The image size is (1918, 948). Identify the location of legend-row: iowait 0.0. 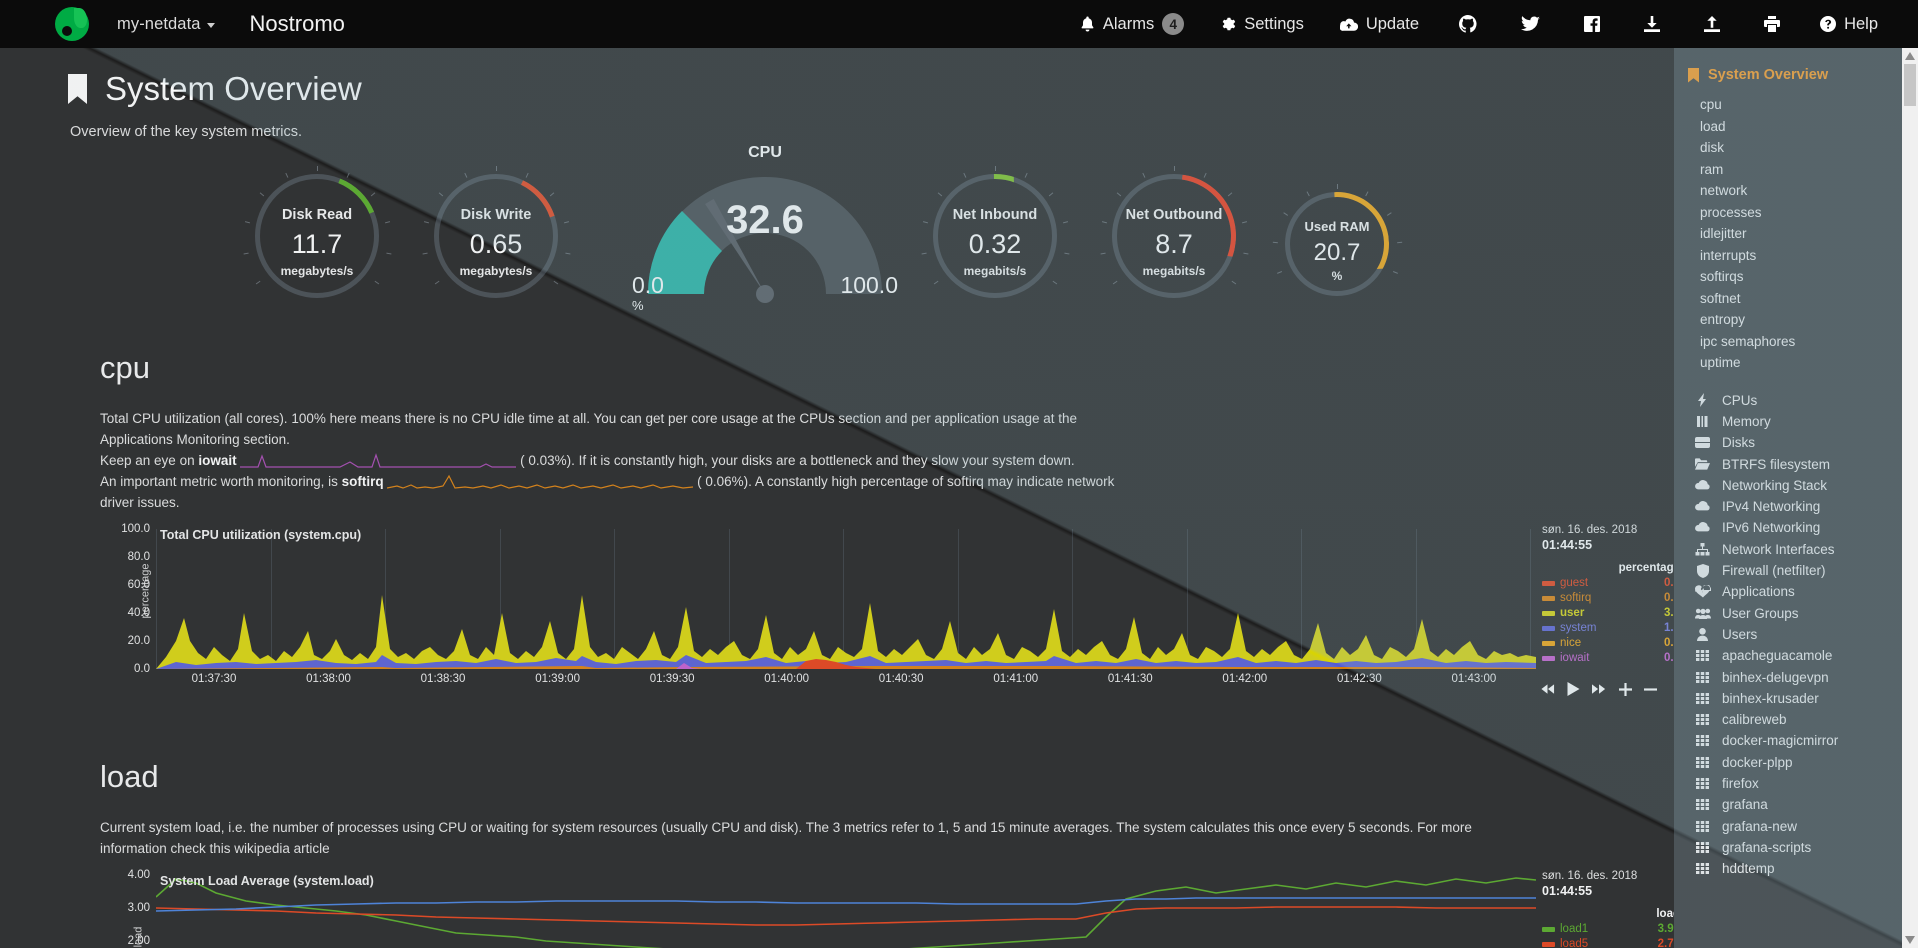
(1611, 658).